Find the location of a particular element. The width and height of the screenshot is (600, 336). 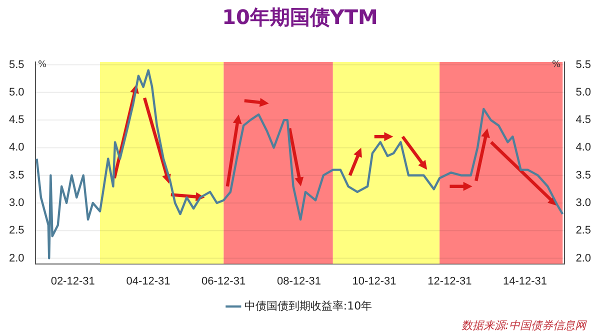

legend-label: 中债国债到期收益率:10年 is located at coordinates (308, 305).